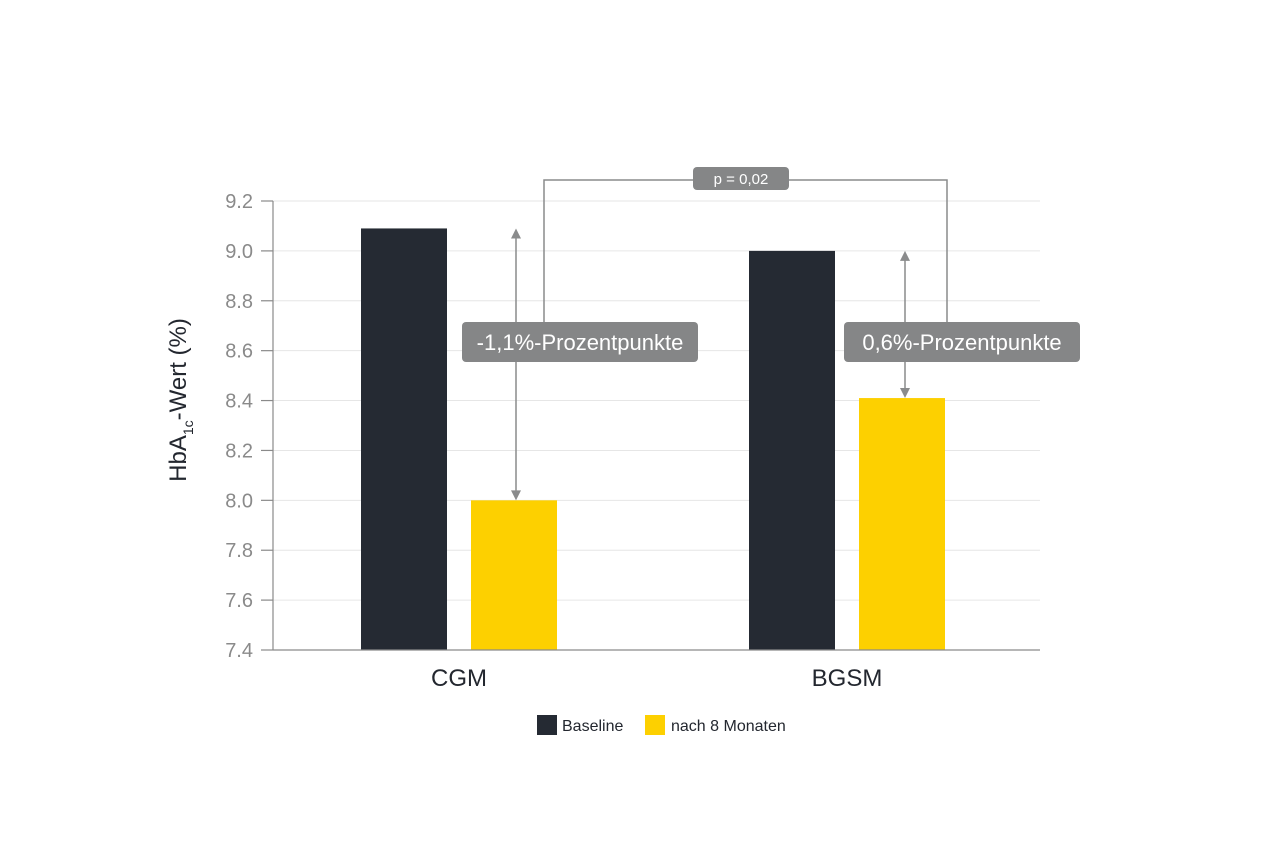 The image size is (1280, 853). What do you see at coordinates (239, 451) in the screenshot?
I see `y-tick-label: 8.2` at bounding box center [239, 451].